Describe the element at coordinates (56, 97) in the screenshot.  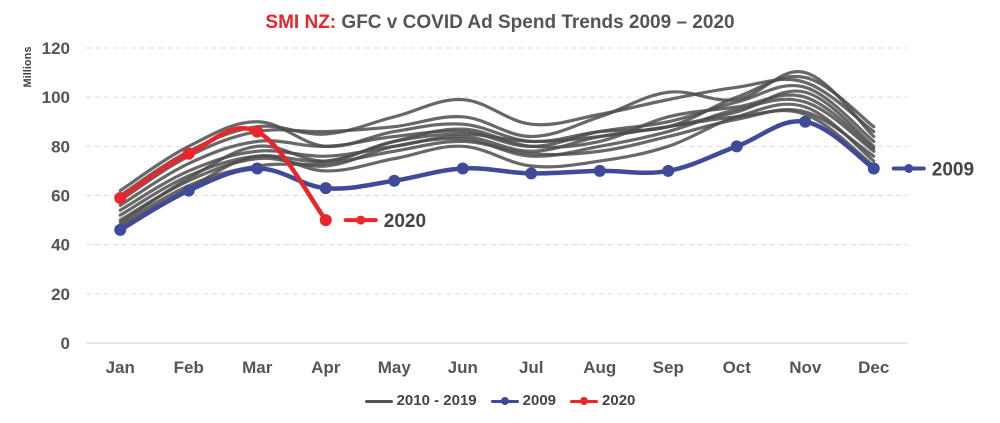
I see `y-tick-label: 100` at that location.